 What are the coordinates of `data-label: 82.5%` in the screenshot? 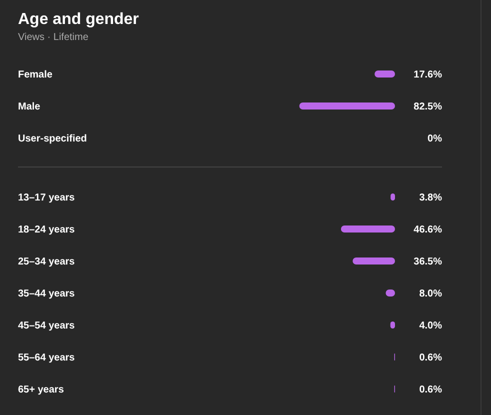 It's located at (428, 107).